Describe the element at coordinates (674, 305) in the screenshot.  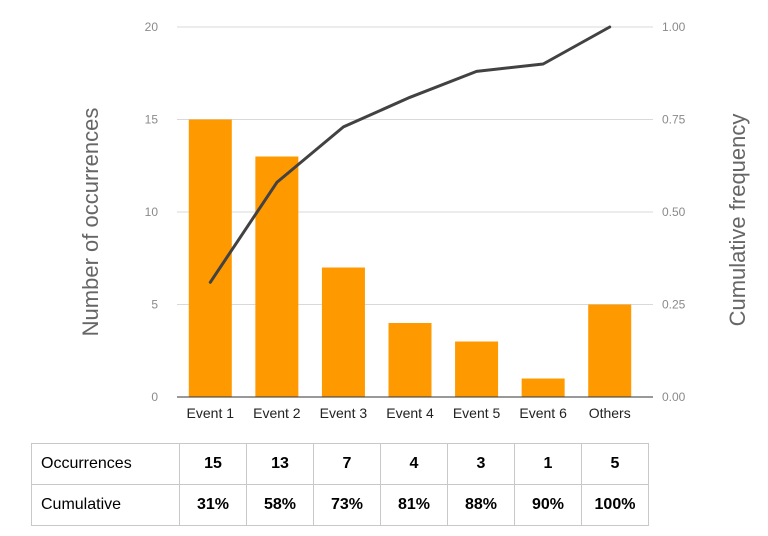
I see `y2-tick-label: 0.25` at that location.